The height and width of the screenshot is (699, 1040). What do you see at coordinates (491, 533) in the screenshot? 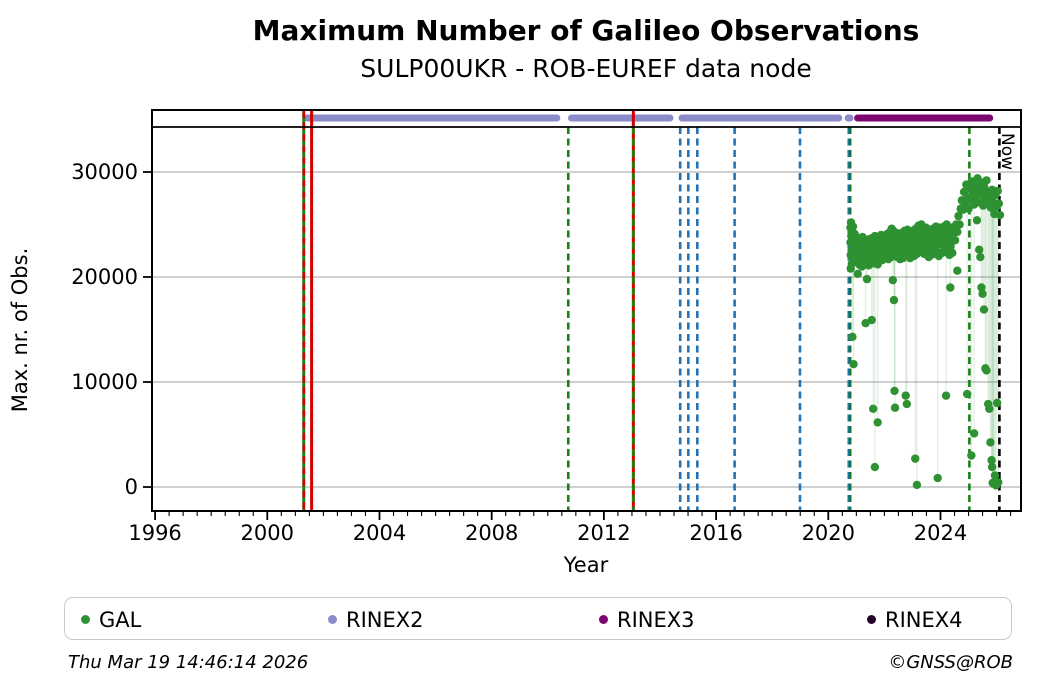
I see `x-tick-label: 2008` at bounding box center [491, 533].